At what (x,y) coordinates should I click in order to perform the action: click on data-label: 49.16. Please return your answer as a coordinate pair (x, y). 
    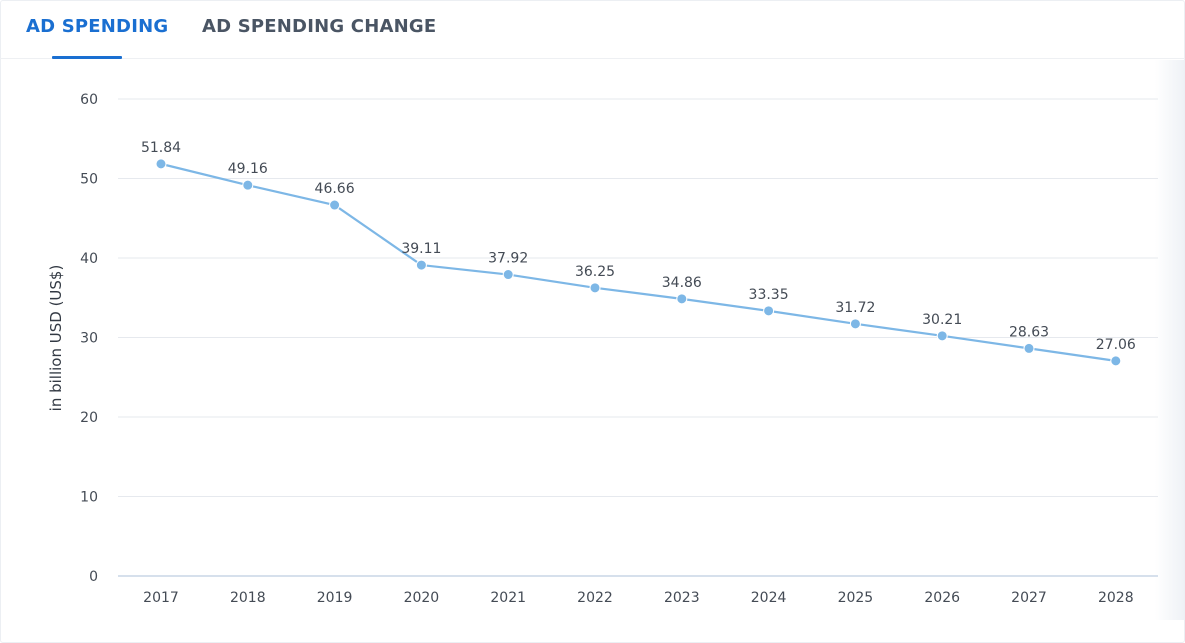
    Looking at the image, I should click on (248, 169).